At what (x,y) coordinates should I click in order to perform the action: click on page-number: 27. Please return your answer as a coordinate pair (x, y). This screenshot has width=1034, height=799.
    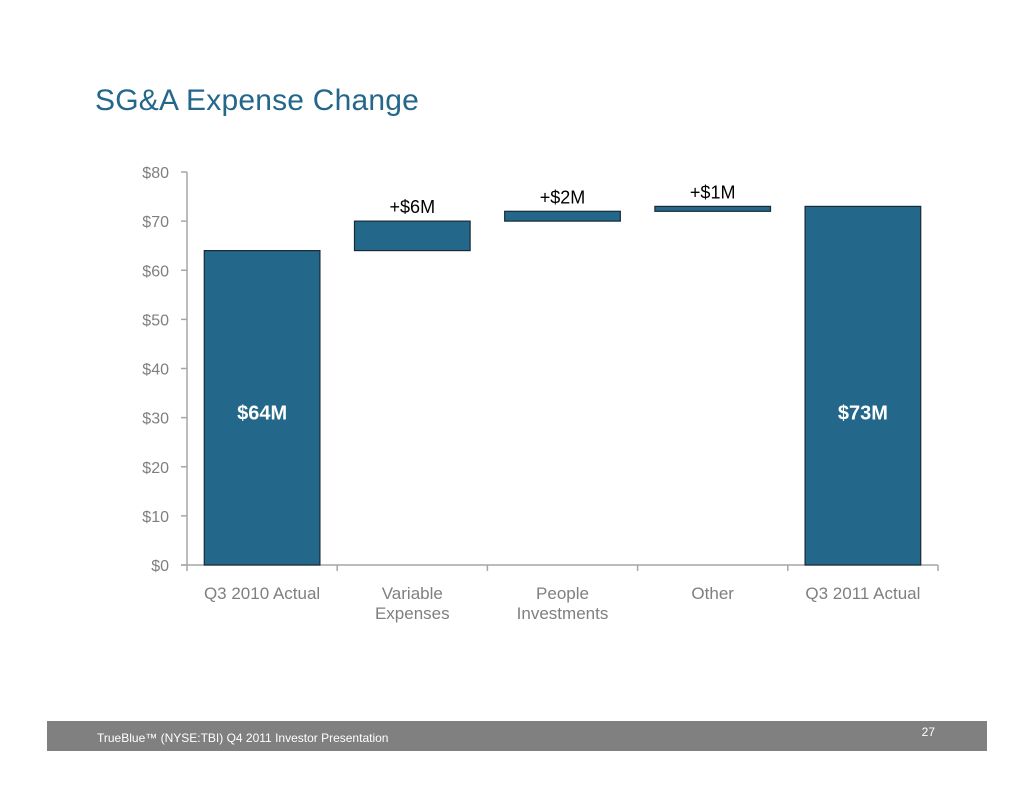
    Looking at the image, I should click on (928, 732).